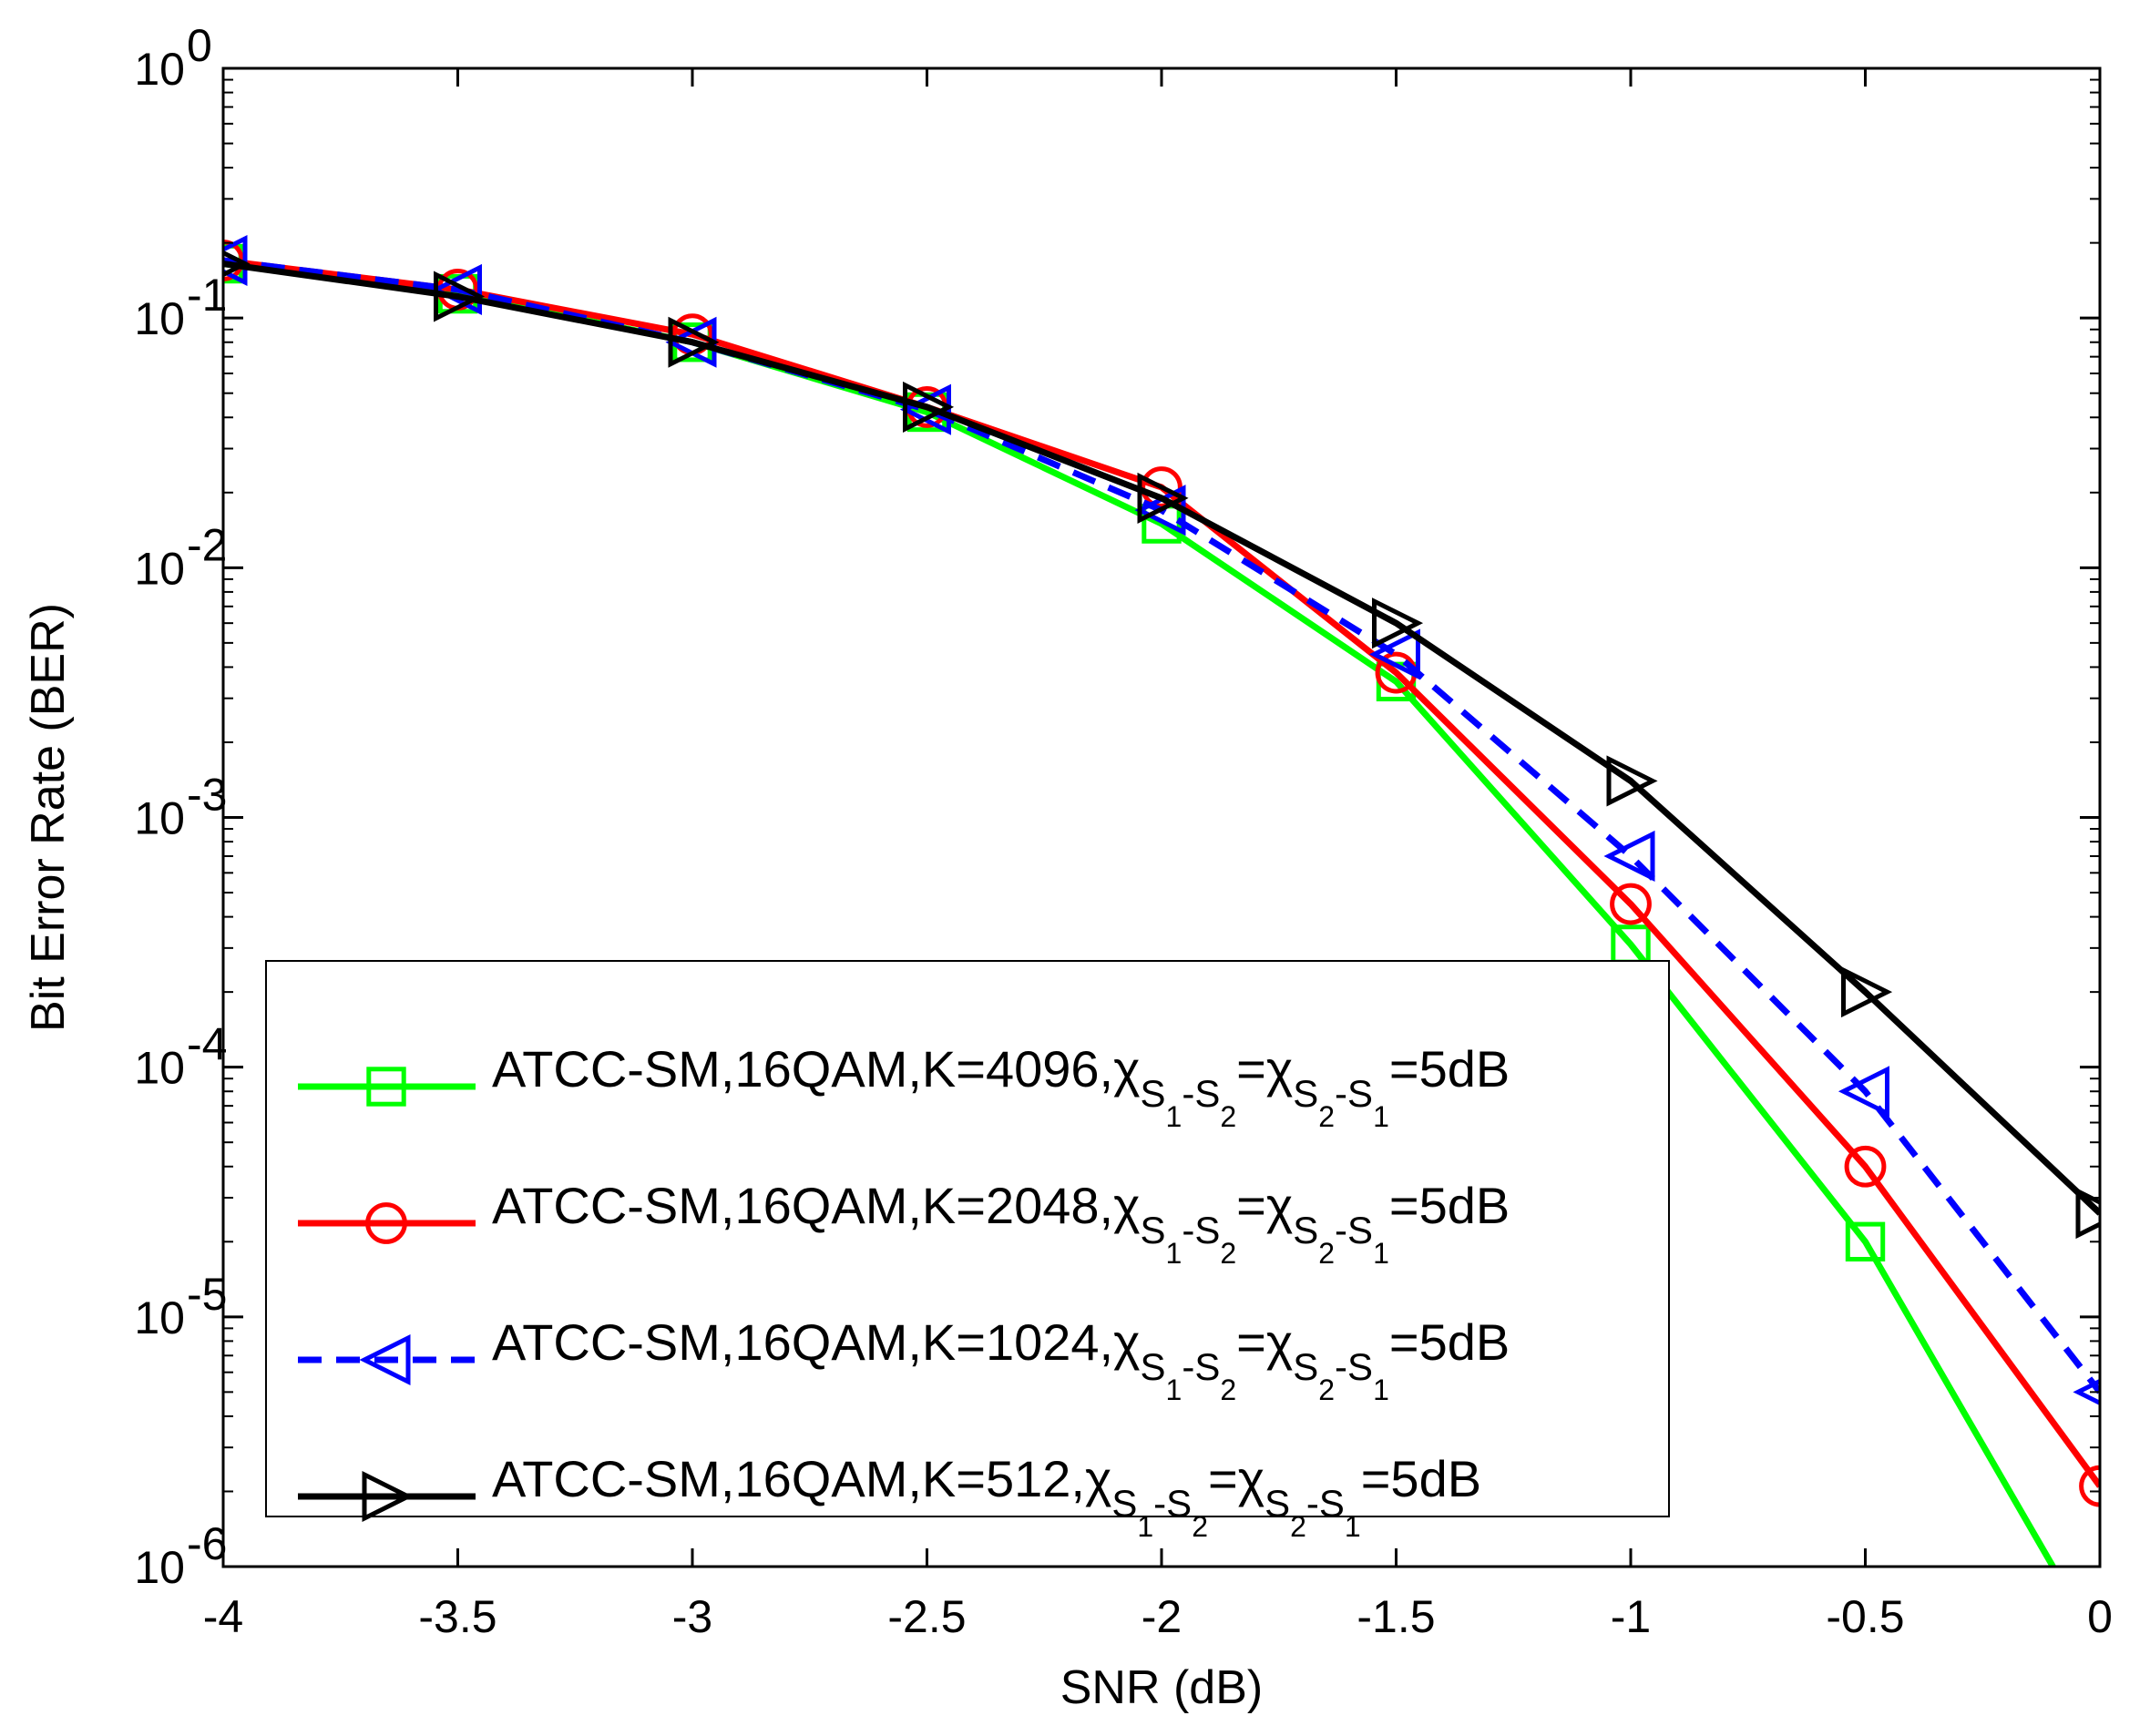 The height and width of the screenshot is (1736, 2150). I want to click on legend-label: ATCC-SM,16QAM,K=1024,χS1-S2=χS2-S1=5dB, so click(1001, 1359).